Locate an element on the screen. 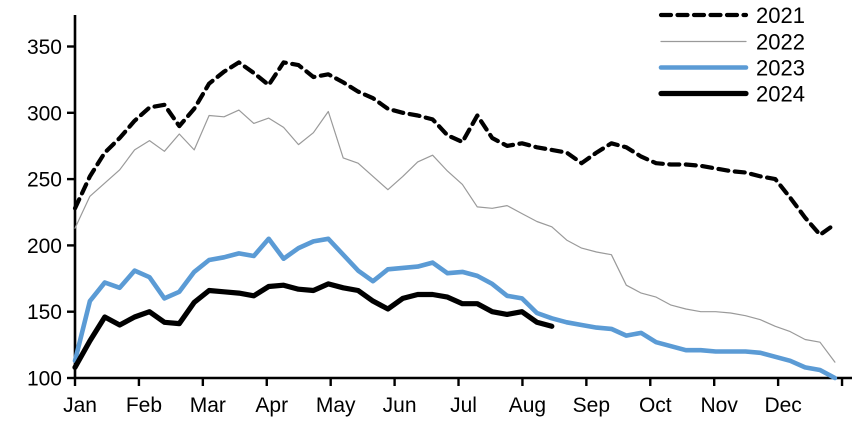 This screenshot has width=852, height=430. legend-item-2023: 2023 is located at coordinates (731, 68).